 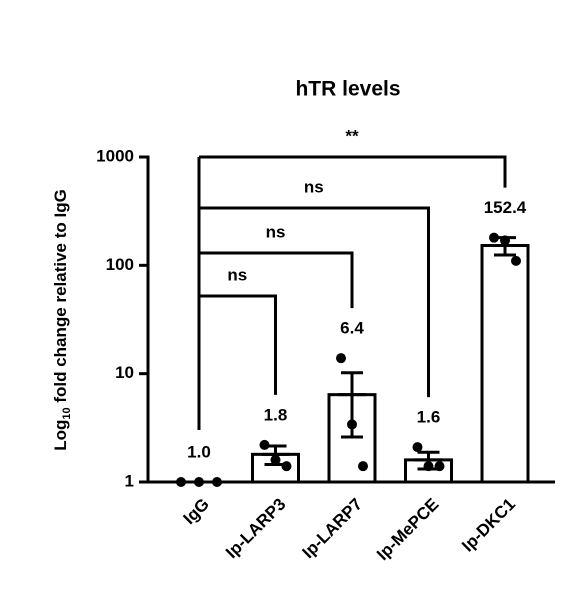 I want to click on bar, so click(x=505, y=364).